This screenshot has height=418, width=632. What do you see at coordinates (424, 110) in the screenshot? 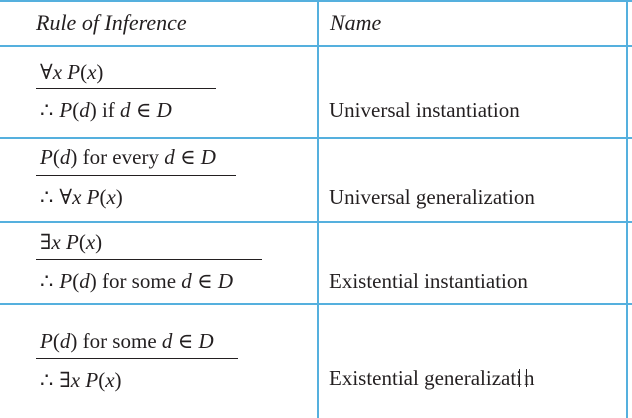
I see `row-1-name: Universal instantiation` at bounding box center [424, 110].